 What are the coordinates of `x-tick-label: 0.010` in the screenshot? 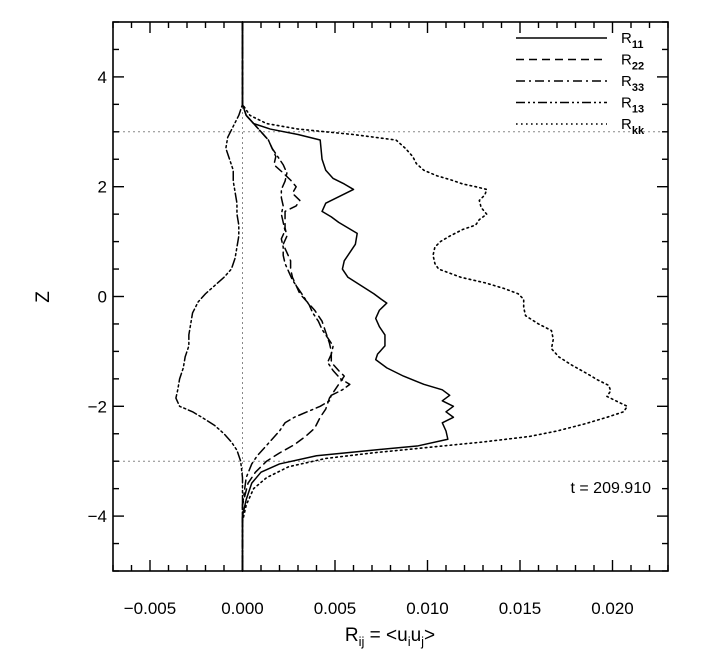 It's located at (427, 608).